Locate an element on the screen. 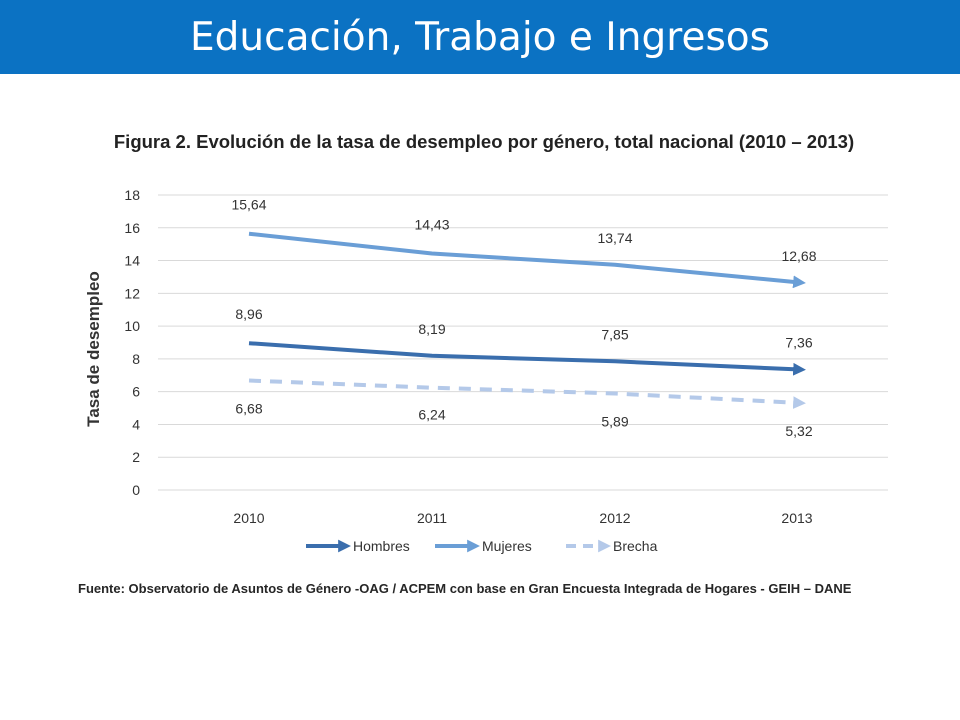  x-axis-ticks: 2010 2011 2012 2013 is located at coordinates (522, 518).